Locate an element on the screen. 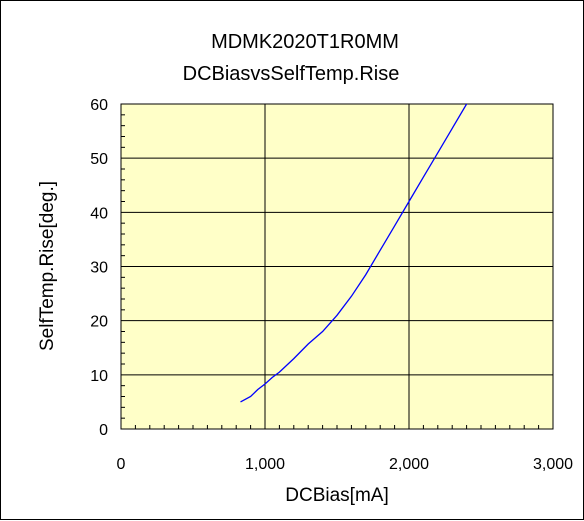 Image resolution: width=584 pixels, height=521 pixels. y-tick-labels: 0 10 20 30 40 50 60 is located at coordinates (99, 268).